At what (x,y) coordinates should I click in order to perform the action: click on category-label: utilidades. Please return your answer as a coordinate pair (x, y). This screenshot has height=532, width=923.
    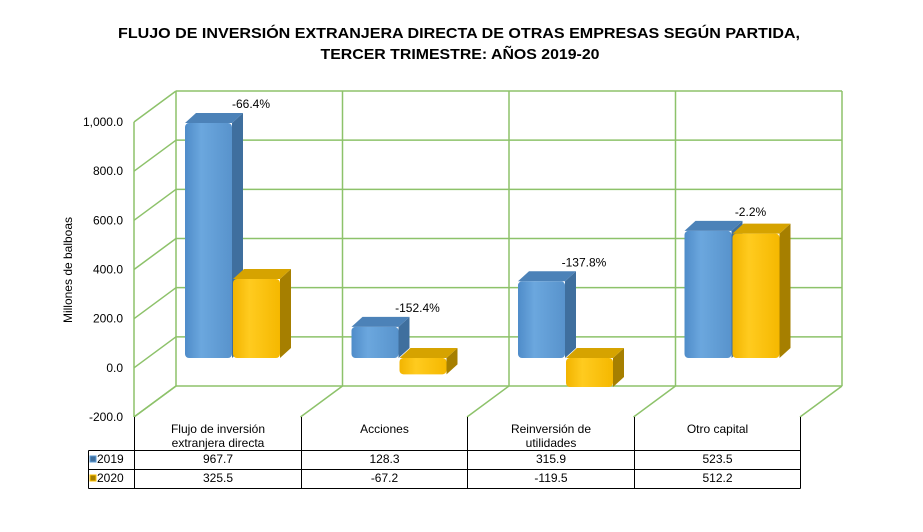
    Looking at the image, I should click on (551, 443).